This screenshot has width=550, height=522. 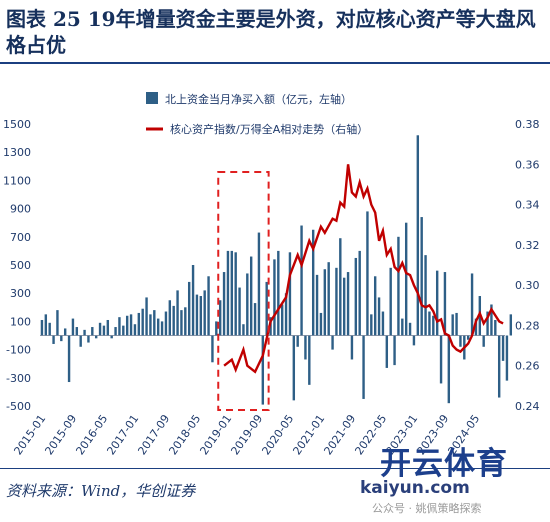 I want to click on left-tick-label: 1100, so click(x=17, y=180).